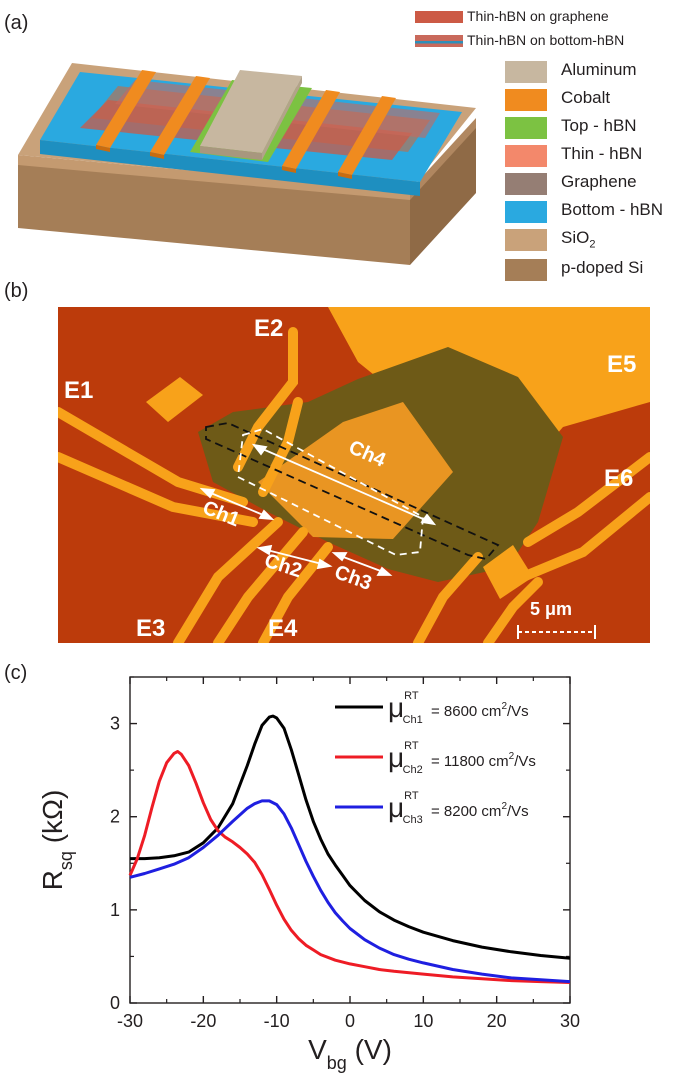 This screenshot has height=1079, width=676. Describe the element at coordinates (214, 177) in the screenshot. I see `sio2-front-face` at that location.